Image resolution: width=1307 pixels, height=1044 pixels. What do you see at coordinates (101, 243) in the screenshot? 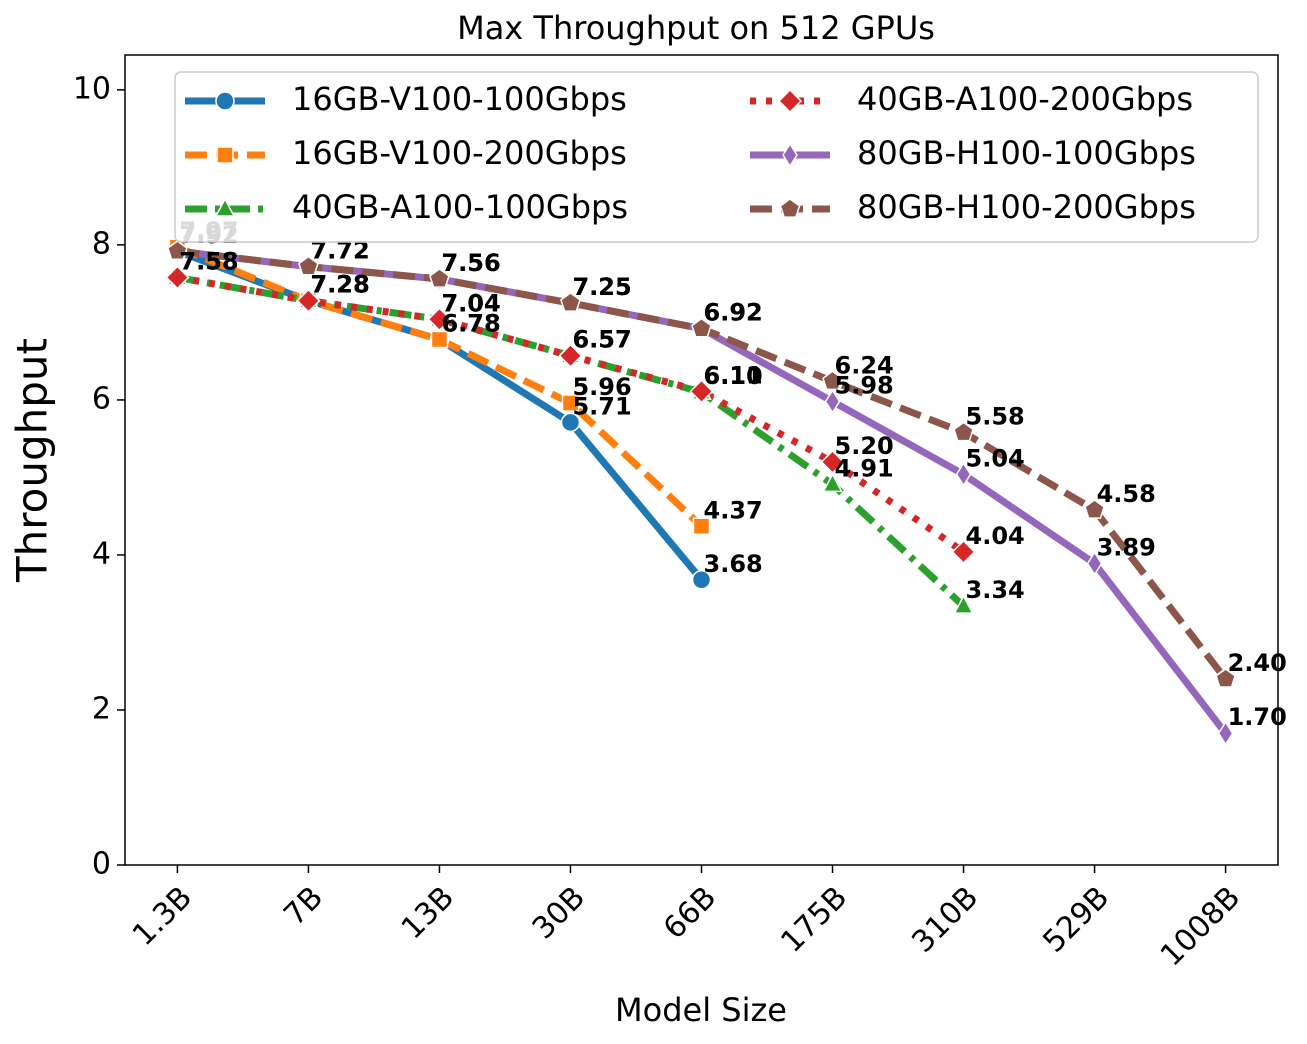
I see `y-tick-label: 8` at bounding box center [101, 243].